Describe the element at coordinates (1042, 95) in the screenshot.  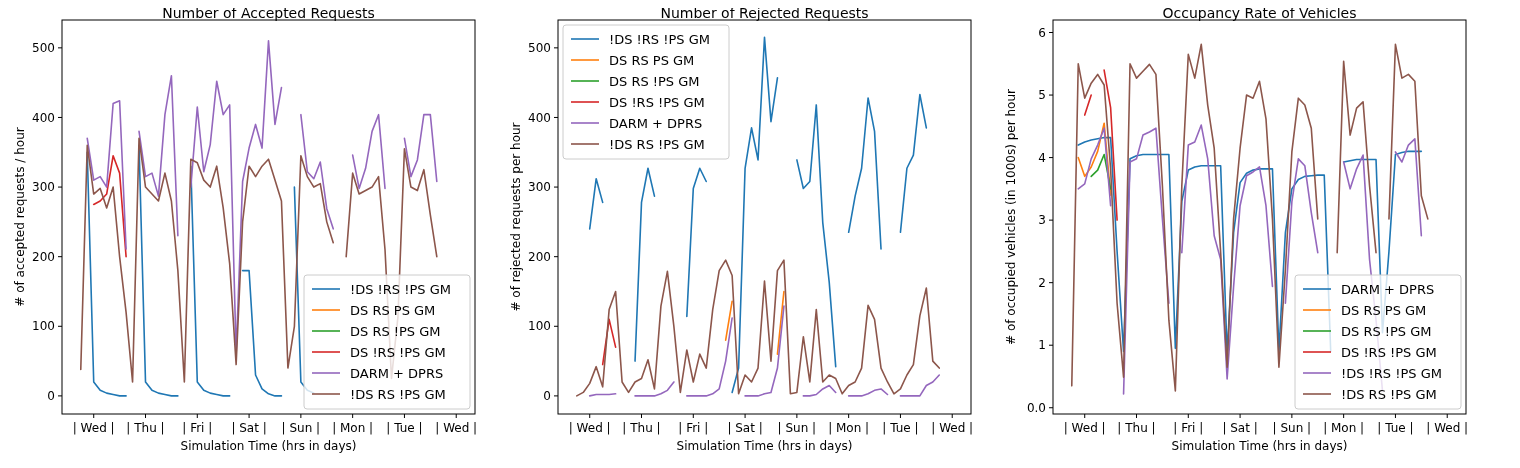
I see `y-tick-label: 5` at that location.